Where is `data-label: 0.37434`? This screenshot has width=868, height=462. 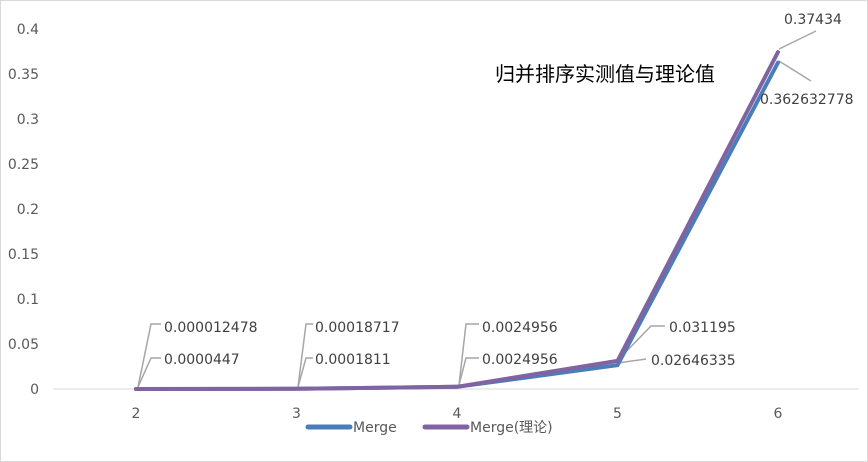
data-label: 0.37434 is located at coordinates (813, 20).